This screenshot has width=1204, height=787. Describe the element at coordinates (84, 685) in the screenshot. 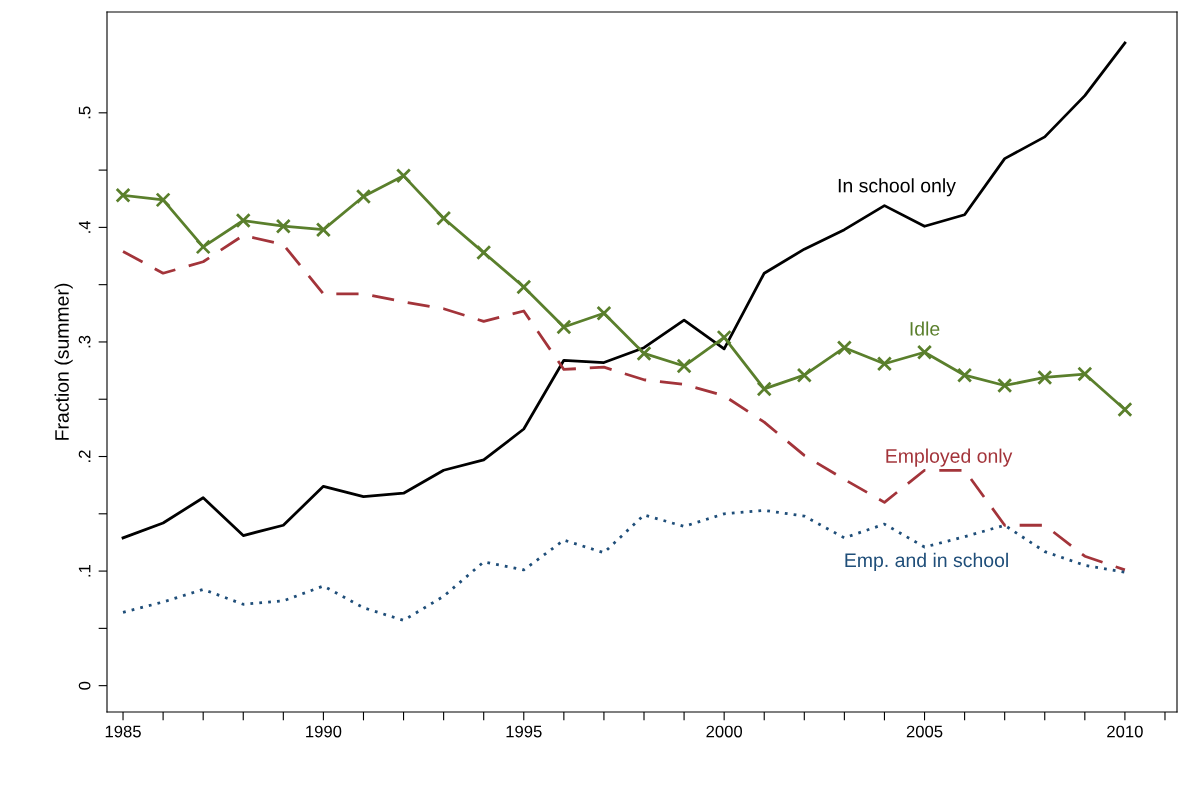

I see `y-tick-label: 0` at that location.